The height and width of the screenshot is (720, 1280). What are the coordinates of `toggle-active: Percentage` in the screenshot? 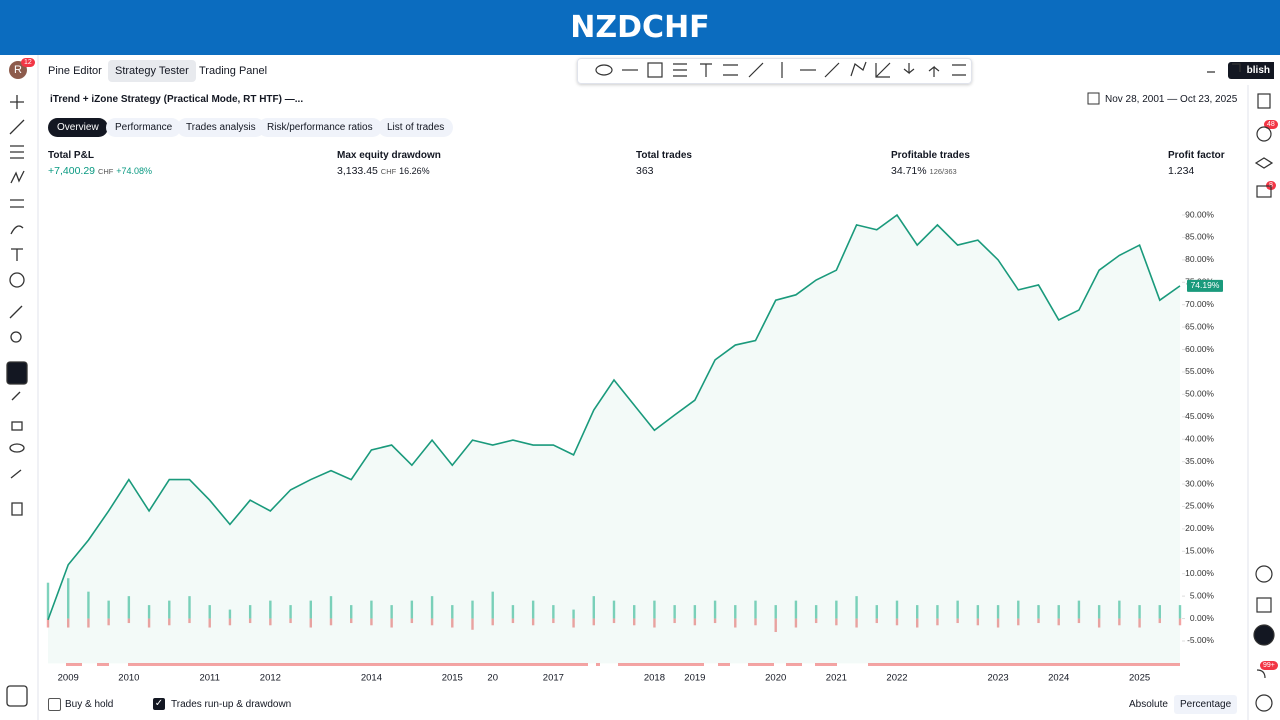 It's located at (1206, 704).